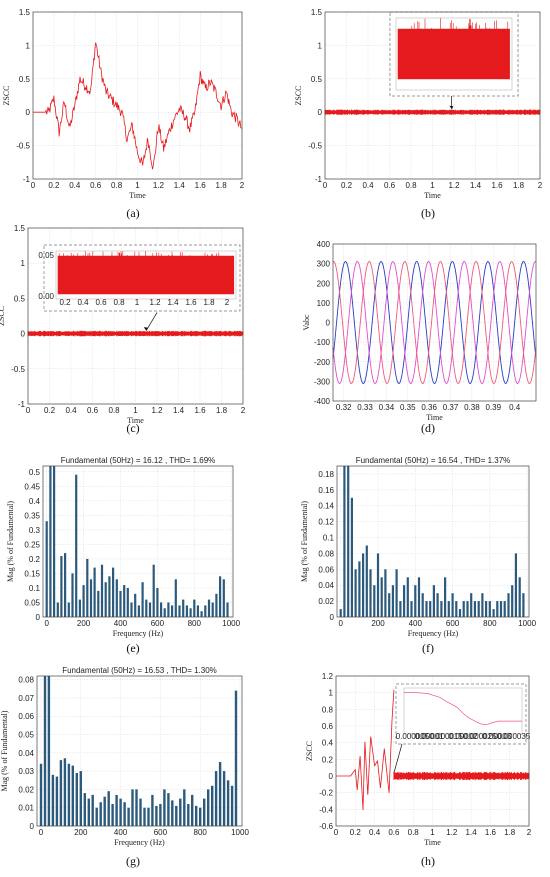 The image size is (550, 877). I want to click on x-tick-label: 1.4, so click(476, 185).